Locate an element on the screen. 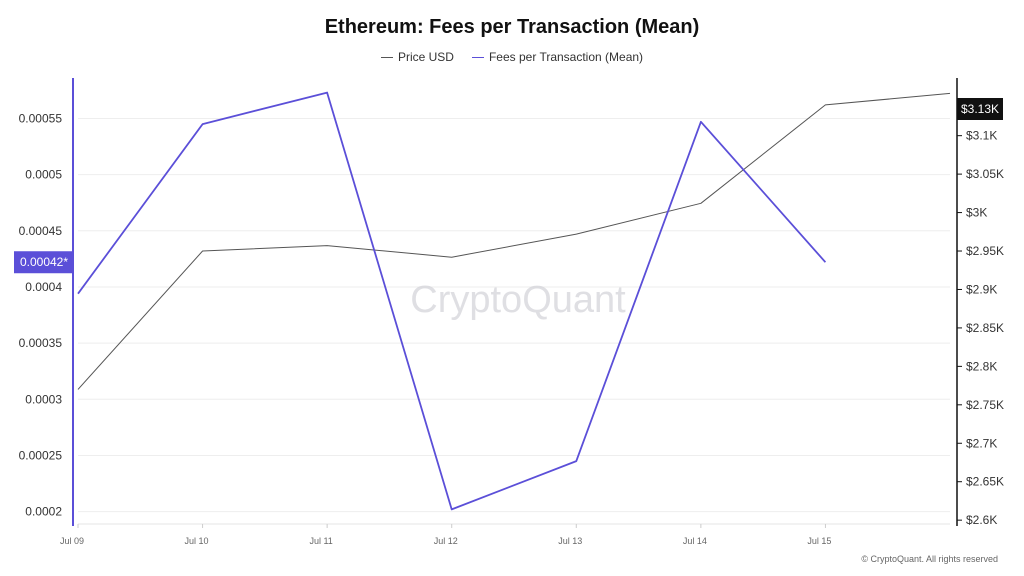 This screenshot has height=576, width=1024. x-tick-label: Jul 14 is located at coordinates (695, 541).